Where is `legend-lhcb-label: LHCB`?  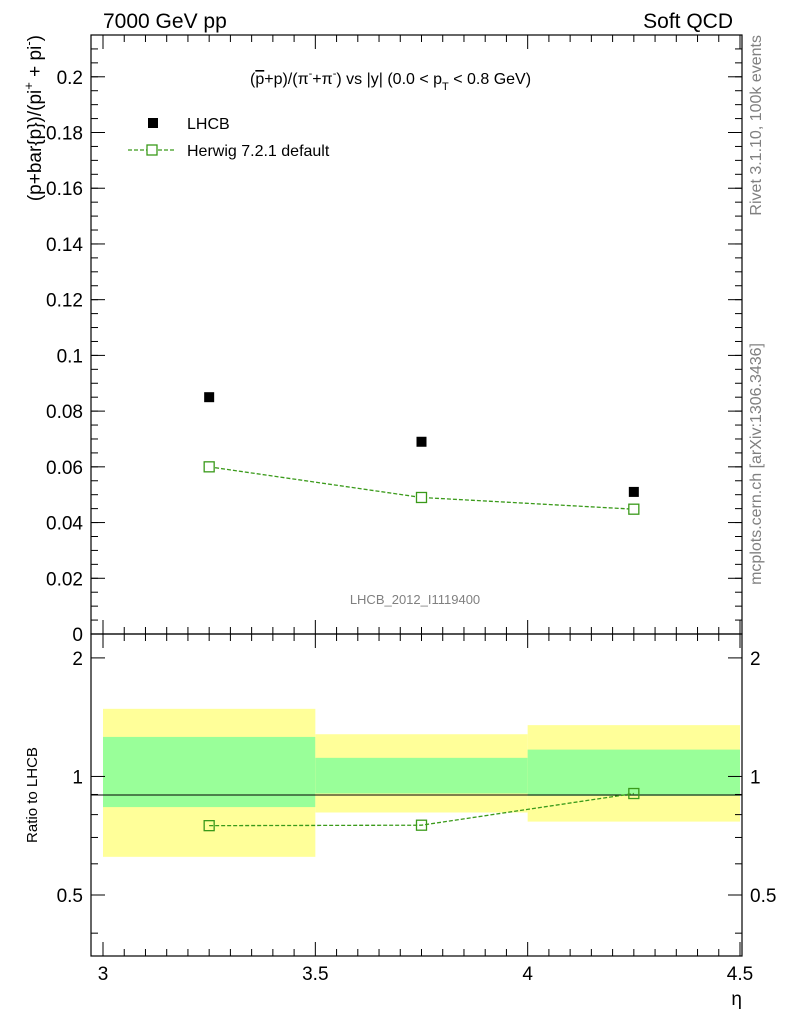 legend-lhcb-label: LHCB is located at coordinates (208, 124).